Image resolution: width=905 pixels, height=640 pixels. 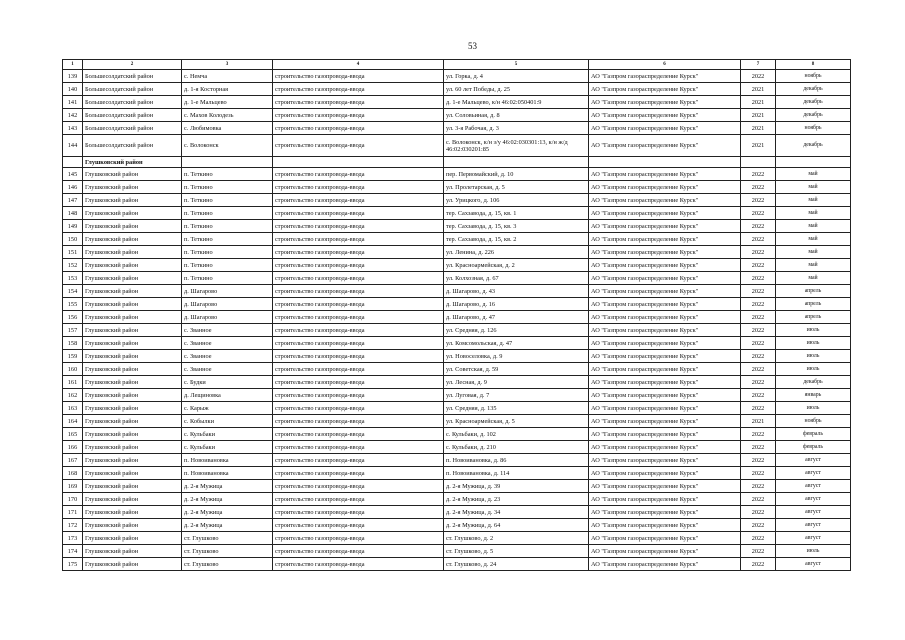 I want to click on year-cell: 2021, so click(x=758, y=89).